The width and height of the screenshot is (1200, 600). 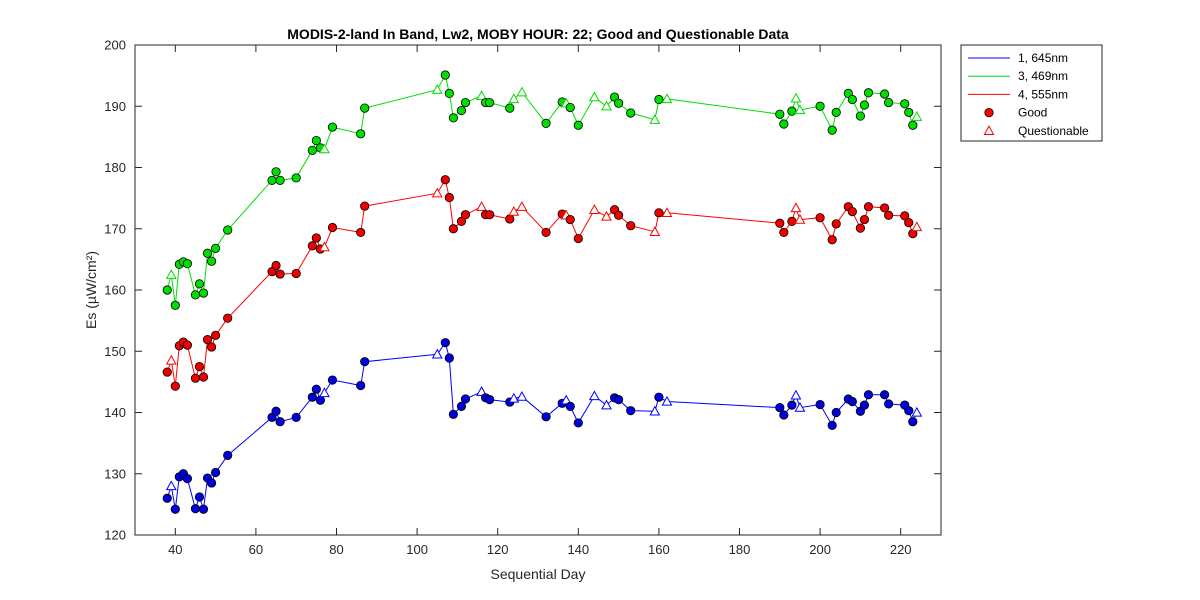 What do you see at coordinates (336, 549) in the screenshot?
I see `x-tick-label: 80` at bounding box center [336, 549].